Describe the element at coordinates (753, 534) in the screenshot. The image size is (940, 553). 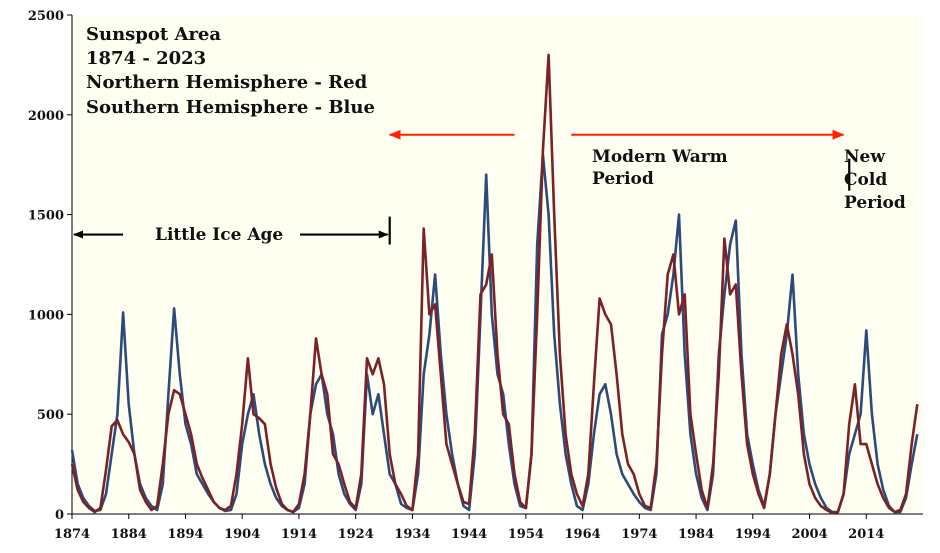
I see `x-tick-label: 1994` at that location.